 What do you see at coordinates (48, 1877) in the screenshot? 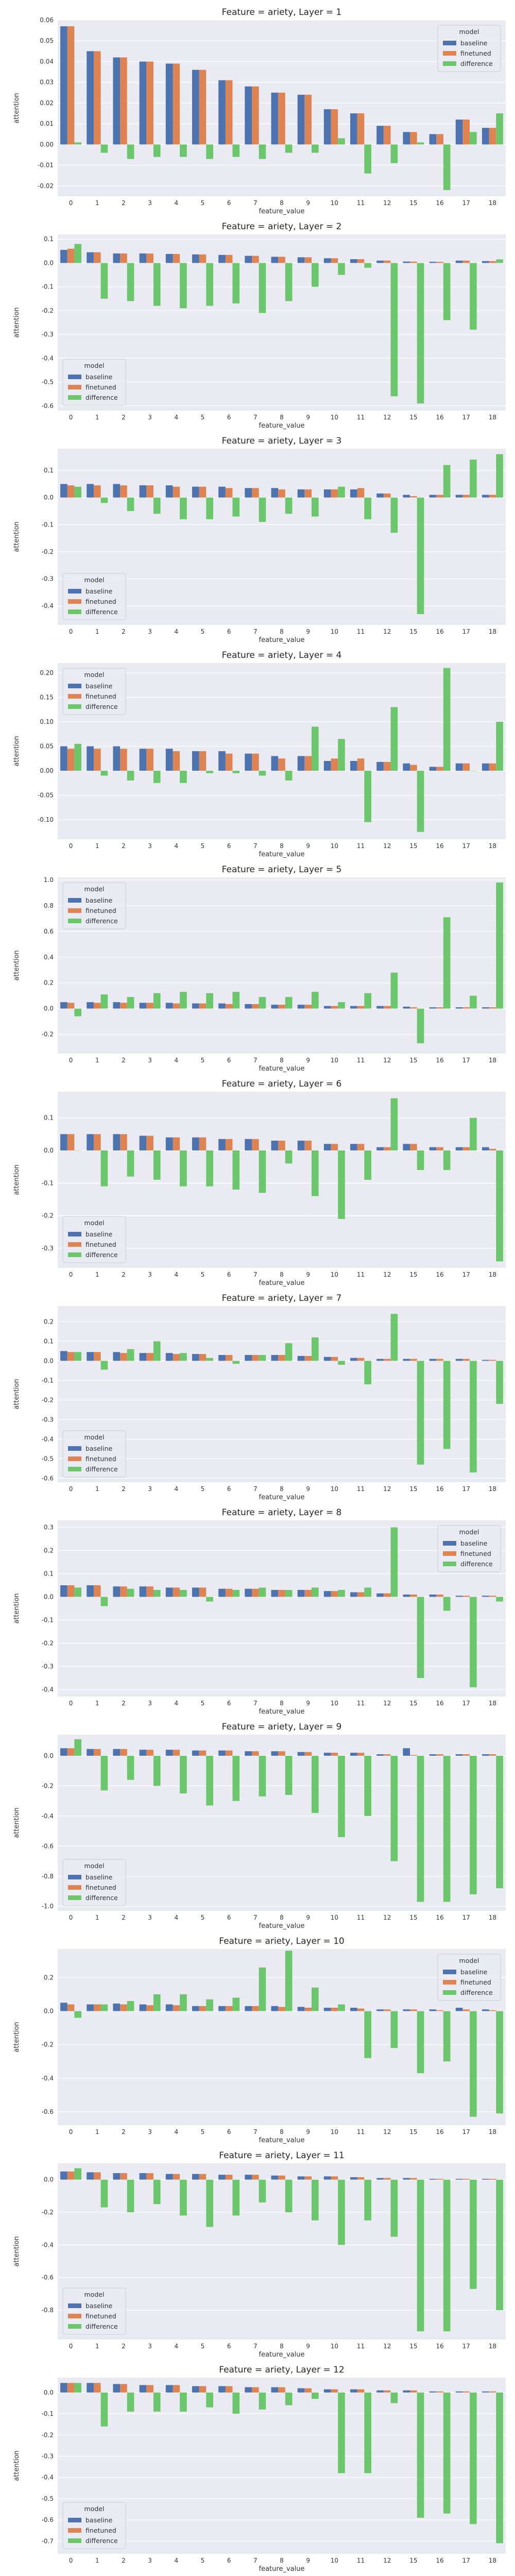
I see `y-tick-label: -0.8` at bounding box center [48, 1877].